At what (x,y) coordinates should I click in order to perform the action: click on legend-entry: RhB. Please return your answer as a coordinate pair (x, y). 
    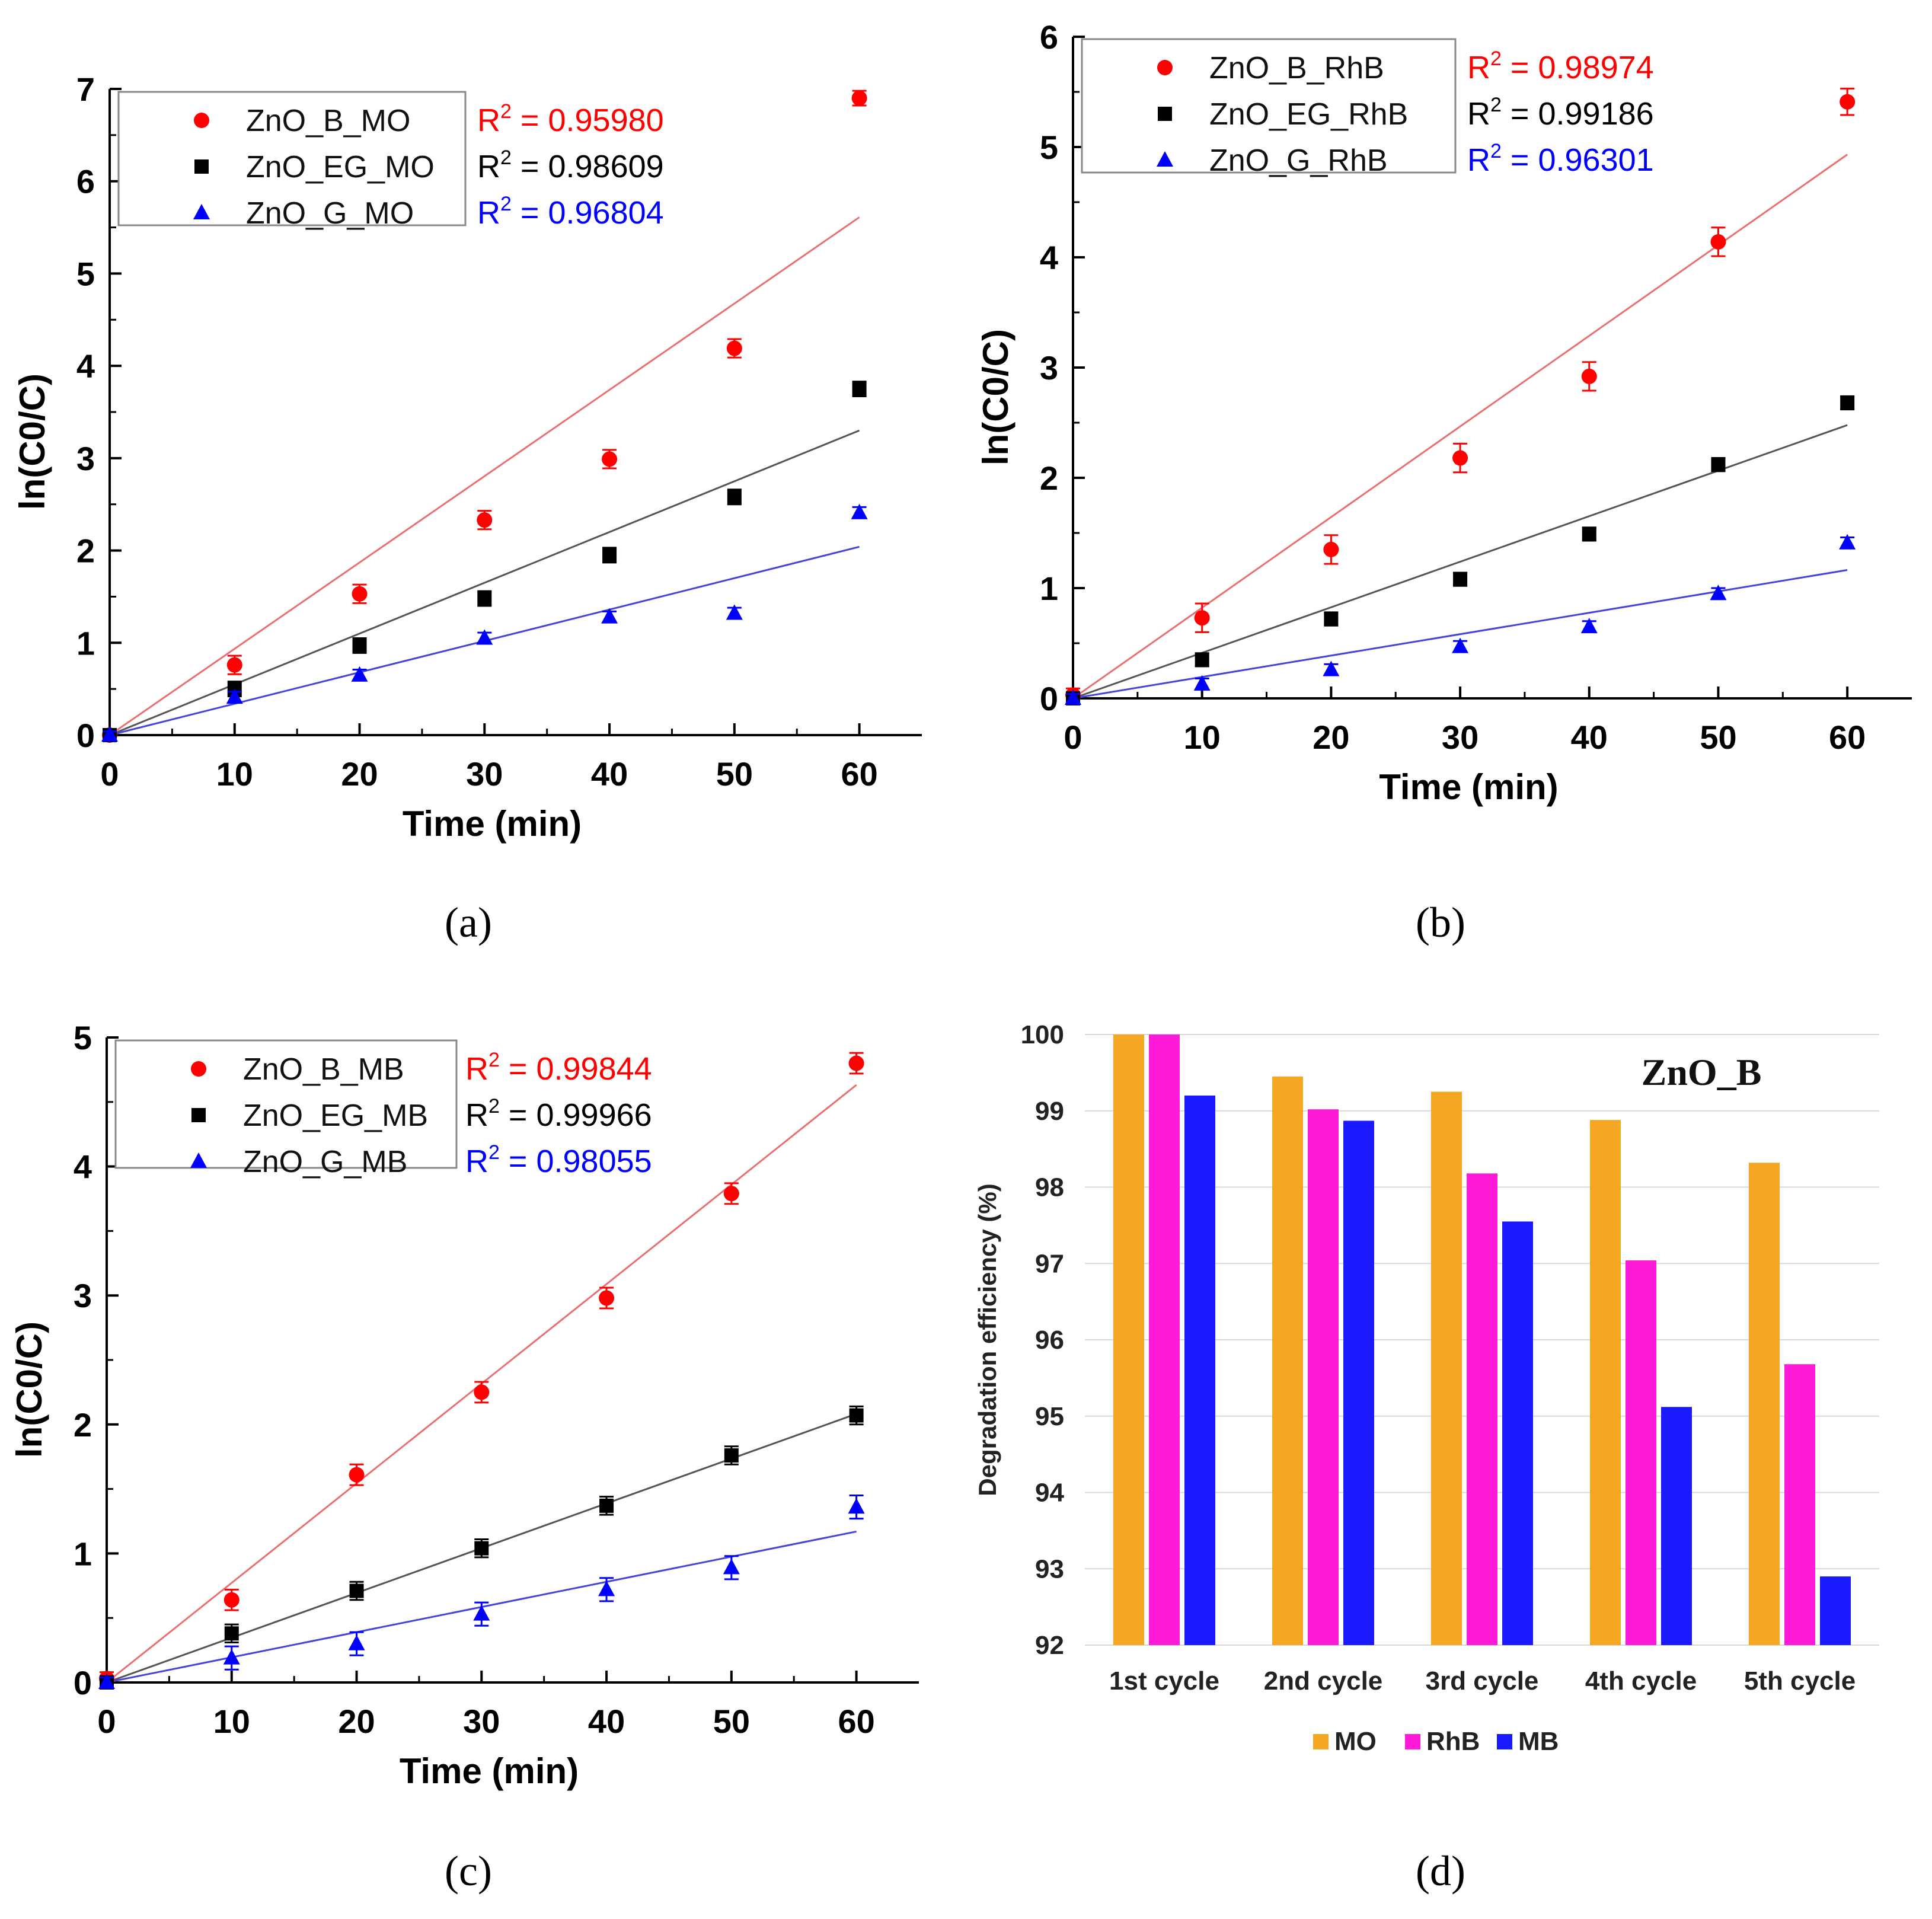
    Looking at the image, I should click on (1453, 1741).